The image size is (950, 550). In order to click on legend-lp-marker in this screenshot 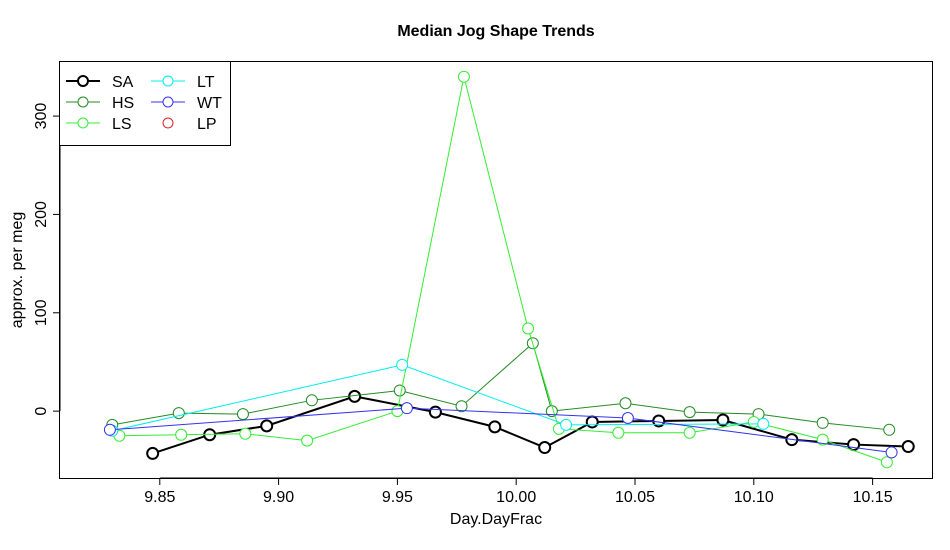, I will do `click(168, 123)`.